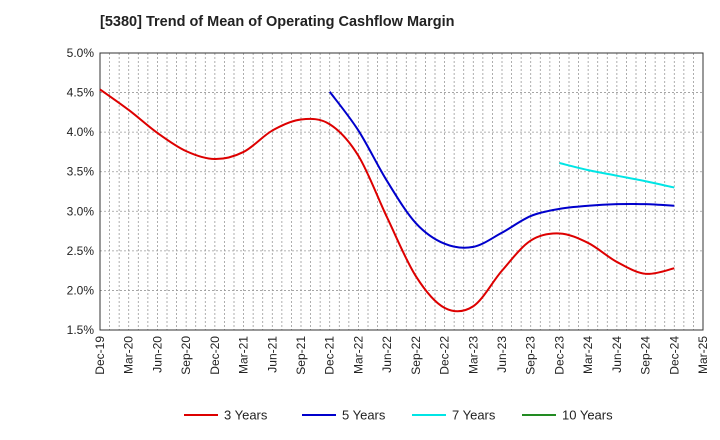 The image size is (720, 440). I want to click on x-tick-label: Jun-22, so click(387, 354).